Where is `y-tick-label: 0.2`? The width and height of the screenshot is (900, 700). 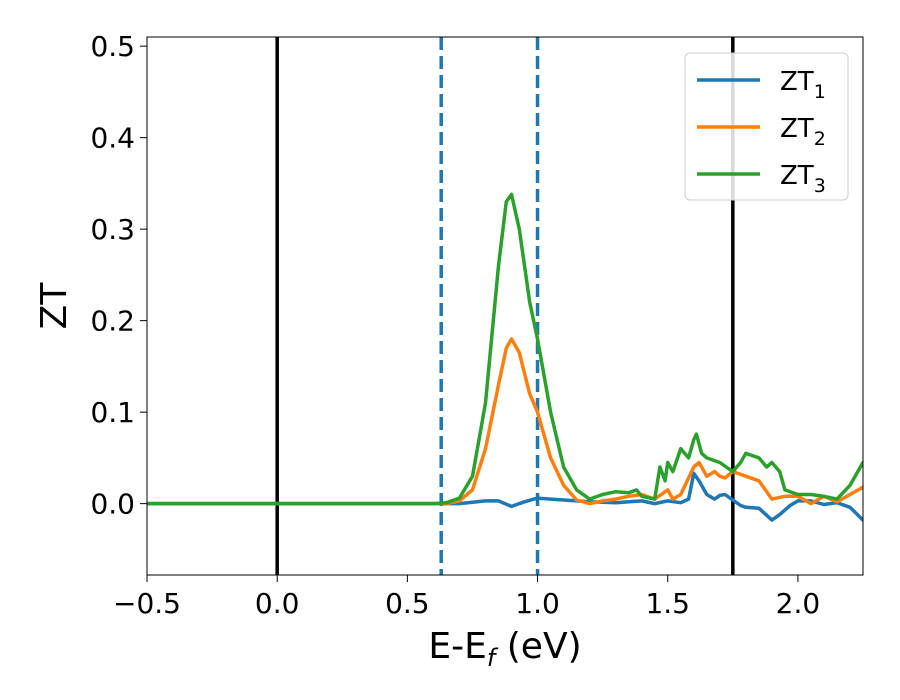
y-tick-label: 0.2 is located at coordinates (112, 321).